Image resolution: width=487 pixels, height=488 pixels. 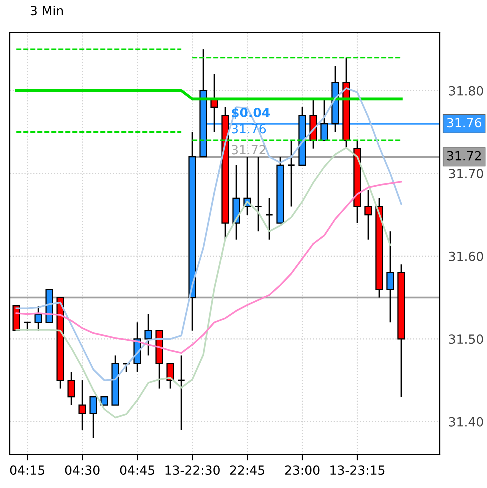 What do you see at coordinates (466, 339) in the screenshot?
I see `y-tick-label: 31.50` at bounding box center [466, 339].